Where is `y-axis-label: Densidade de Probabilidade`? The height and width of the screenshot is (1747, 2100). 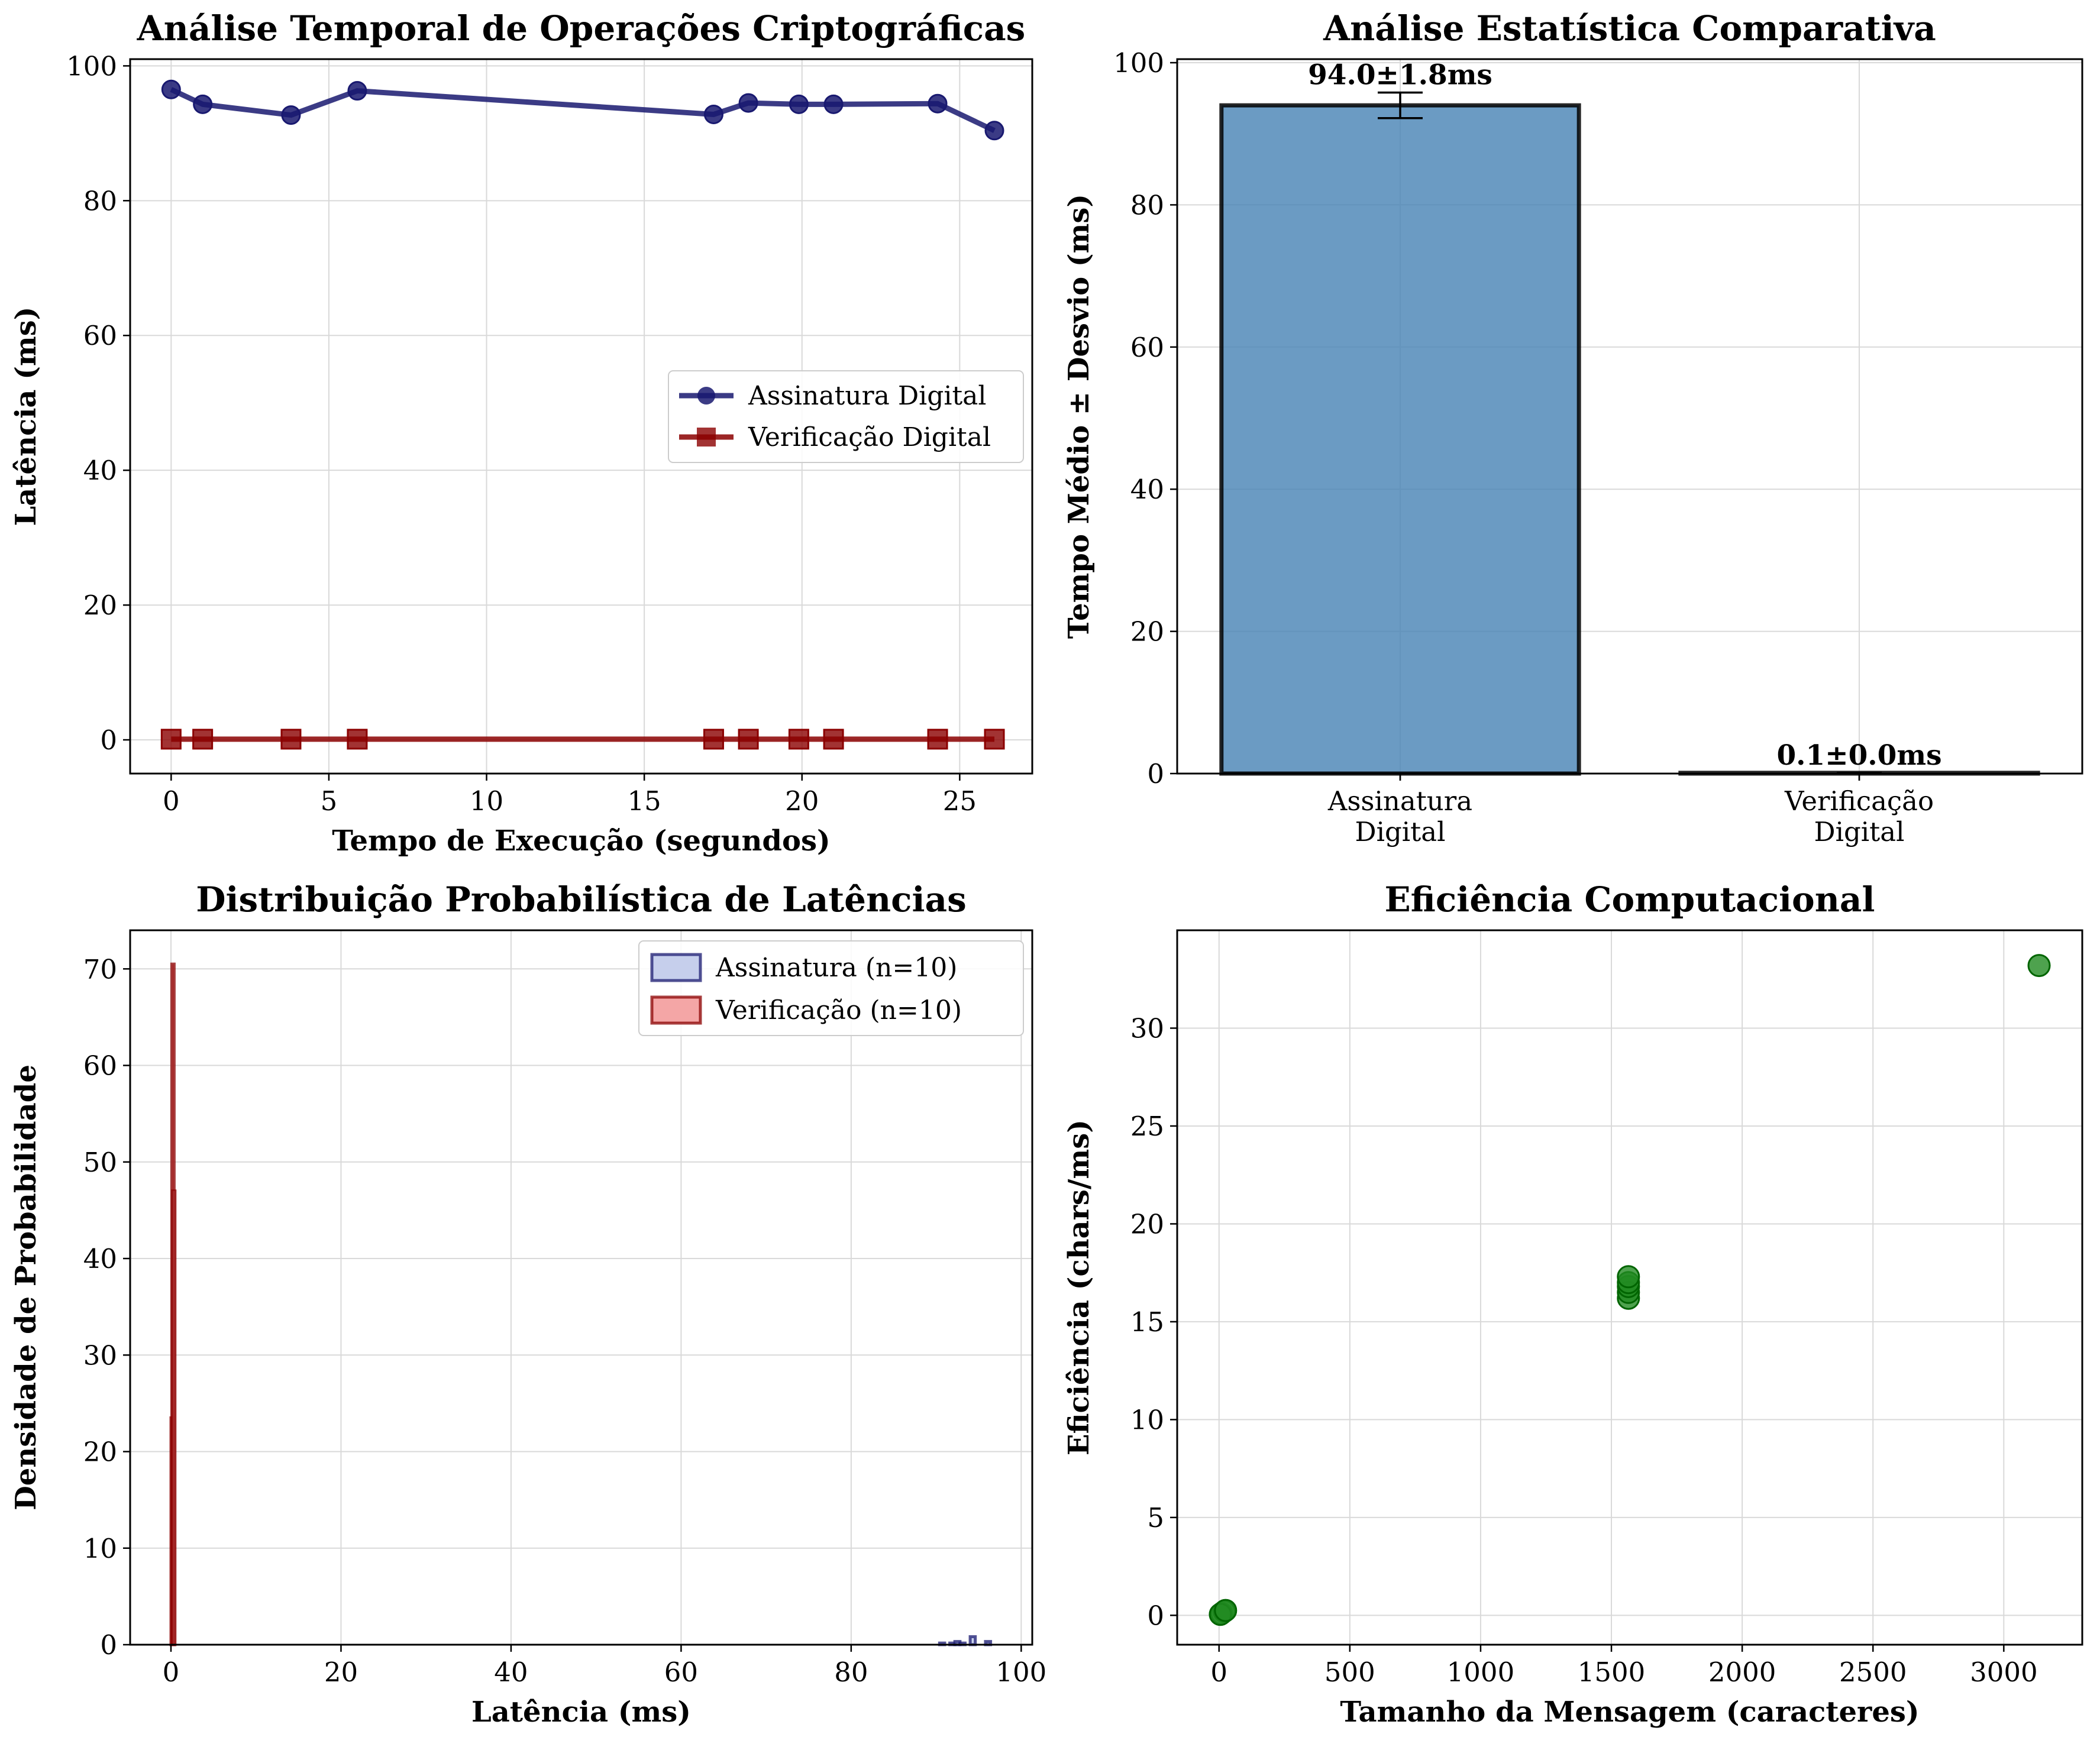
y-axis-label: Densidade de Probabilidade is located at coordinates (26, 1287).